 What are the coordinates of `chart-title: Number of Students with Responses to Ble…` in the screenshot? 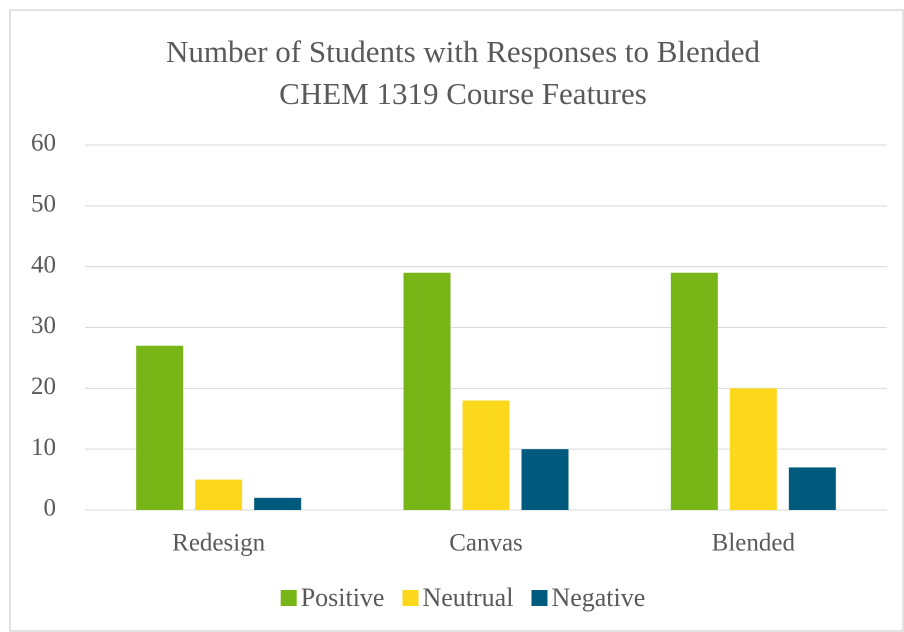 It's located at (463, 51).